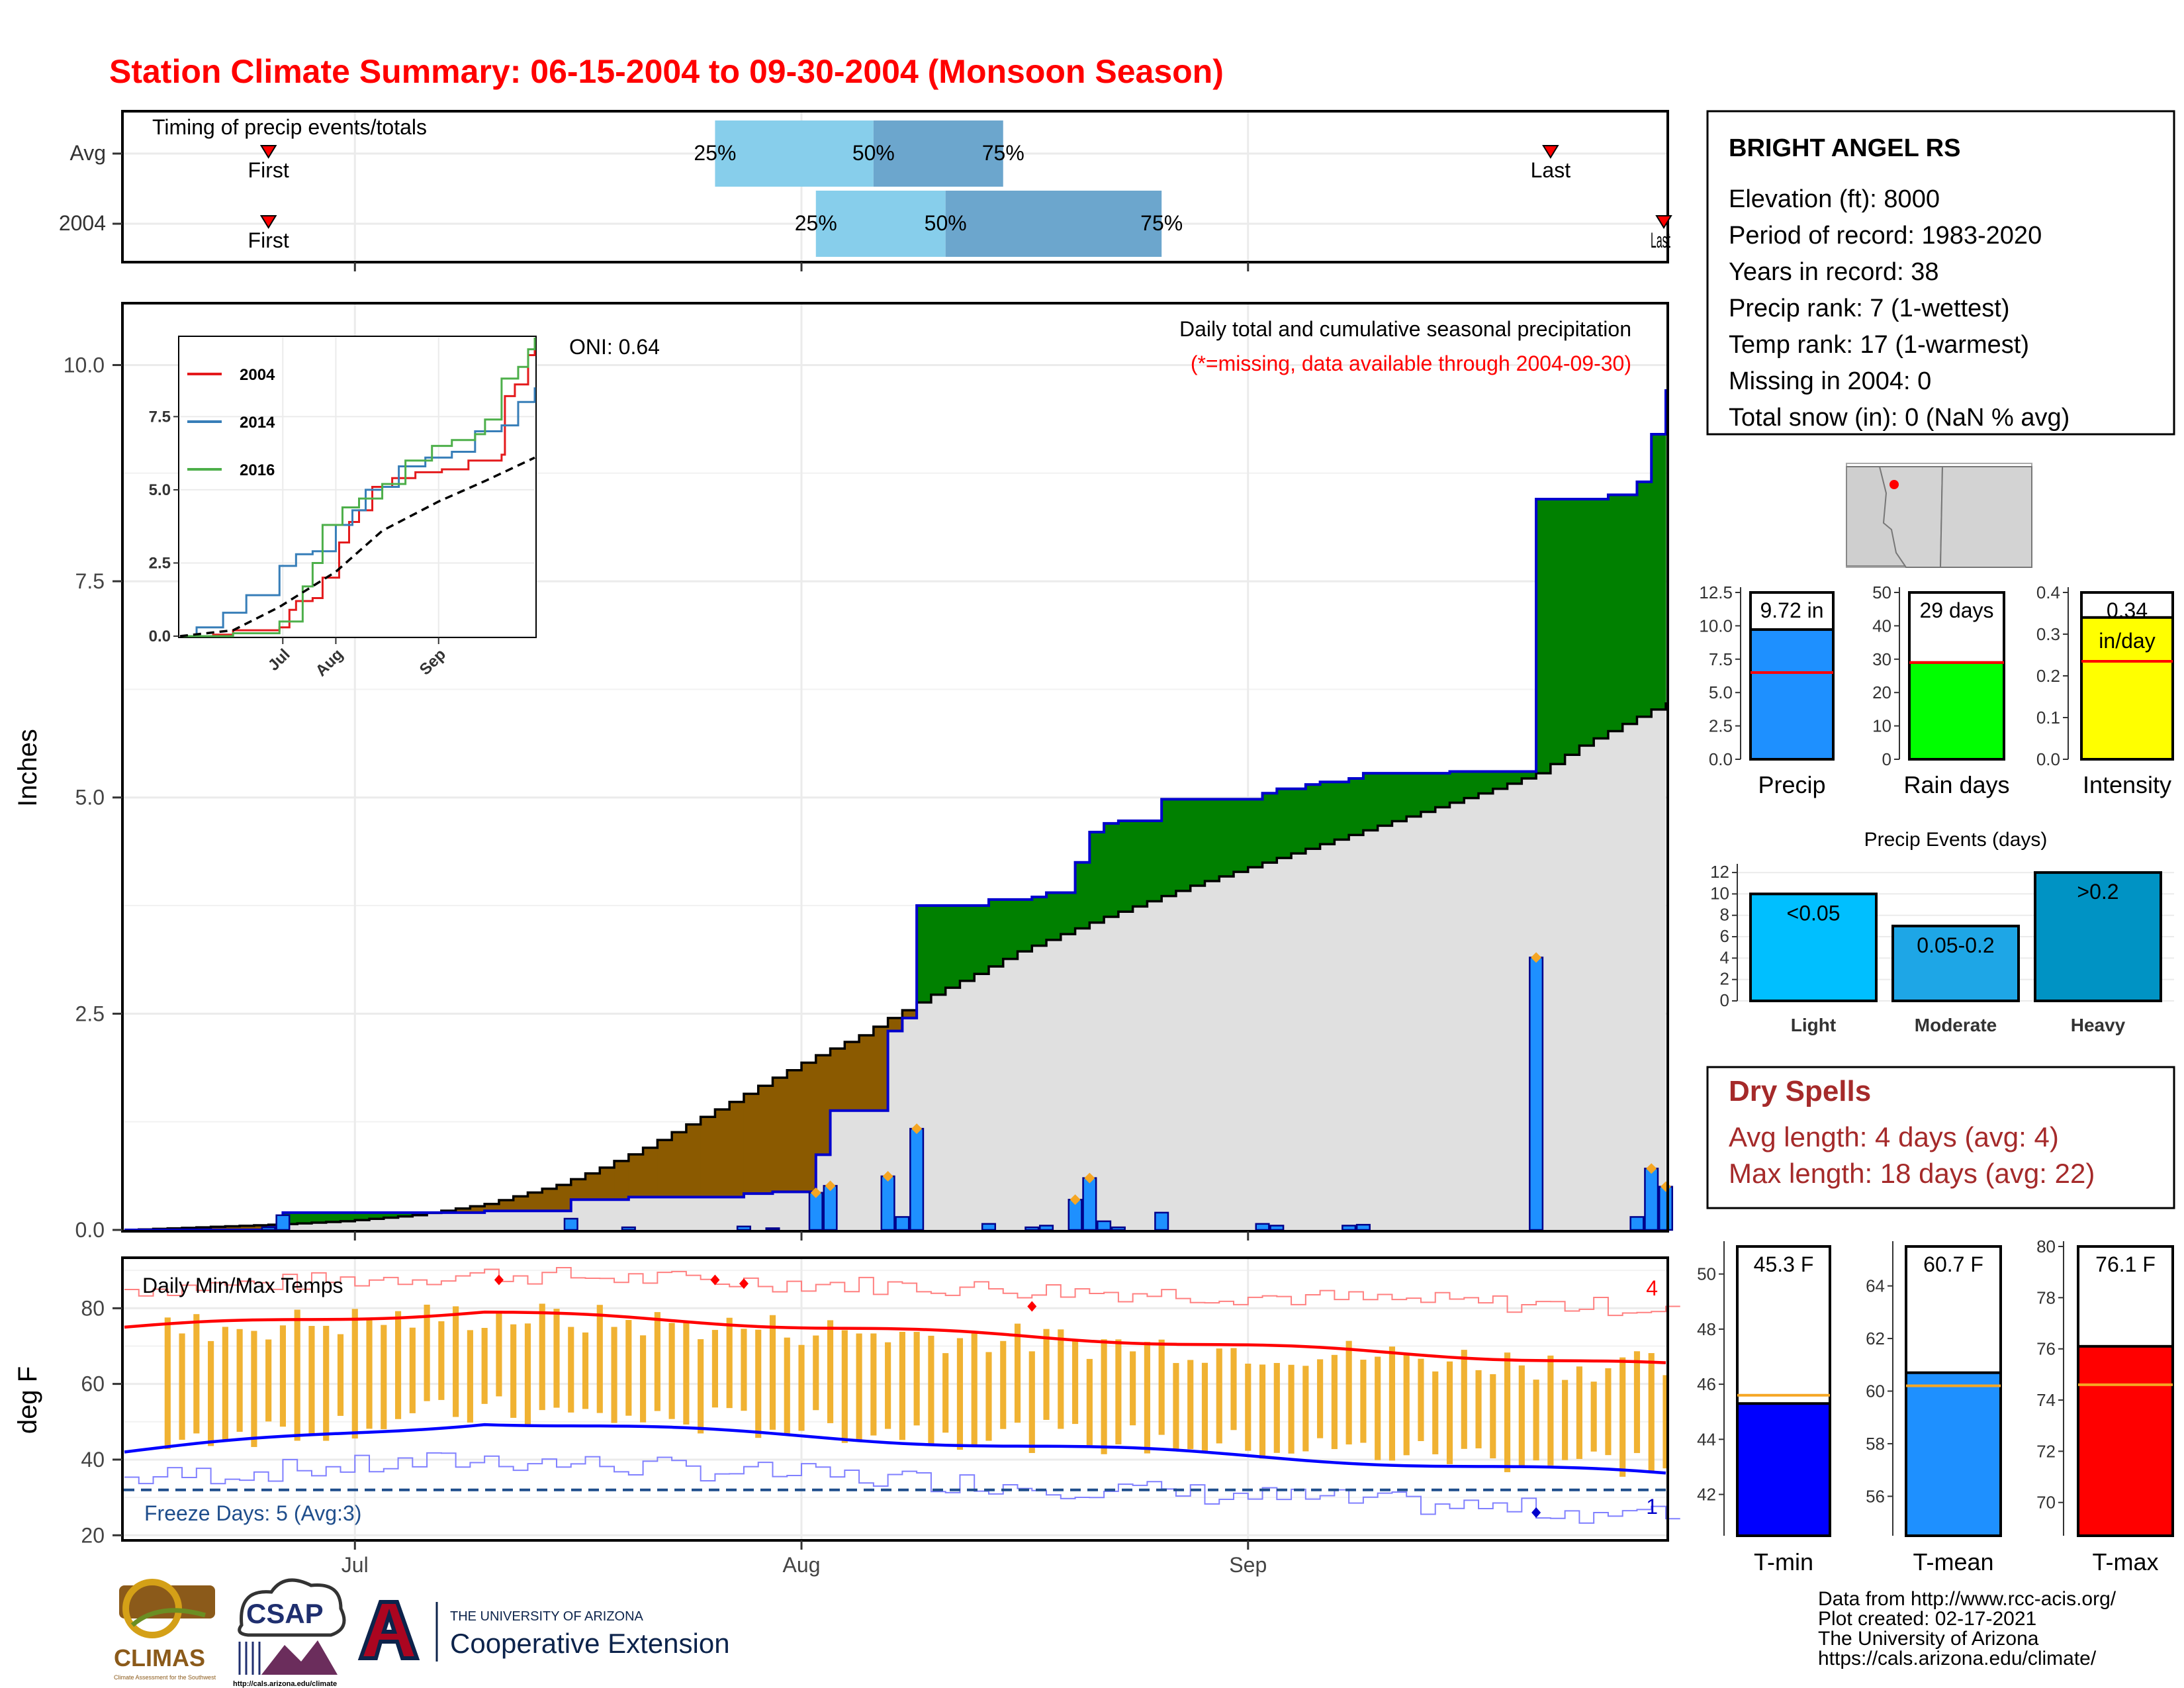  Describe the element at coordinates (1953, 1264) in the screenshot. I see `t-mean-value-label: 60.7 F` at that location.